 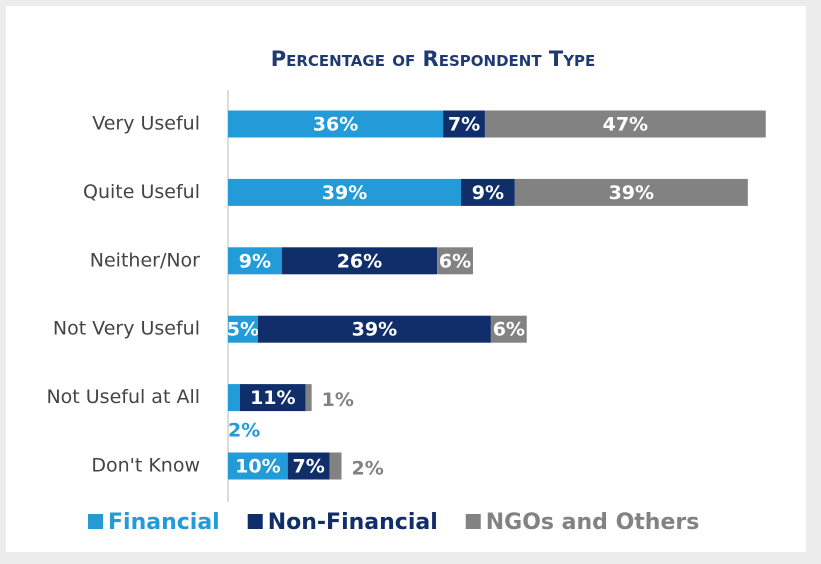 I want to click on value-label: 26%, so click(x=359, y=261).